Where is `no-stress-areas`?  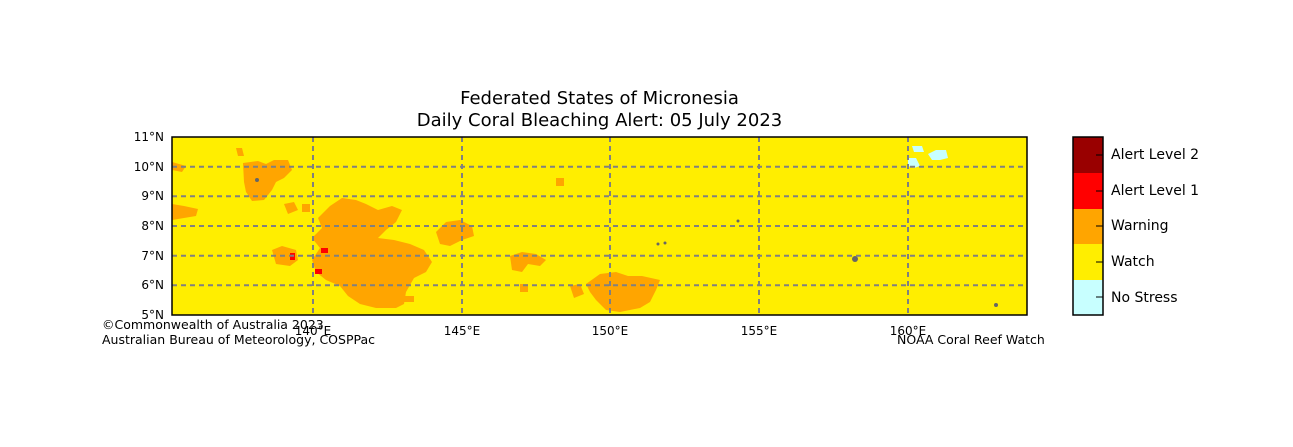
no-stress-areas is located at coordinates (928, 157).